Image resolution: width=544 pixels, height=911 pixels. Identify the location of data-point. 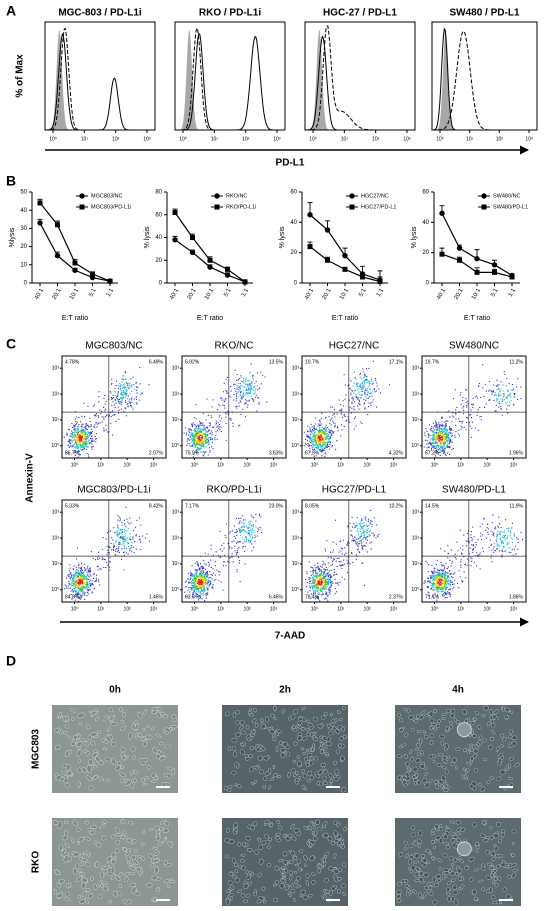
(75, 270).